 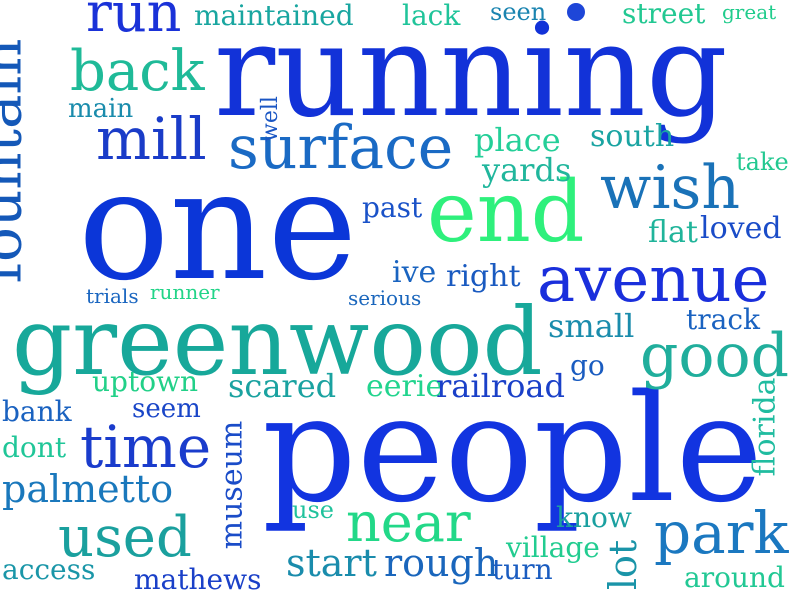 I want to click on word-use: use, so click(x=313, y=510).